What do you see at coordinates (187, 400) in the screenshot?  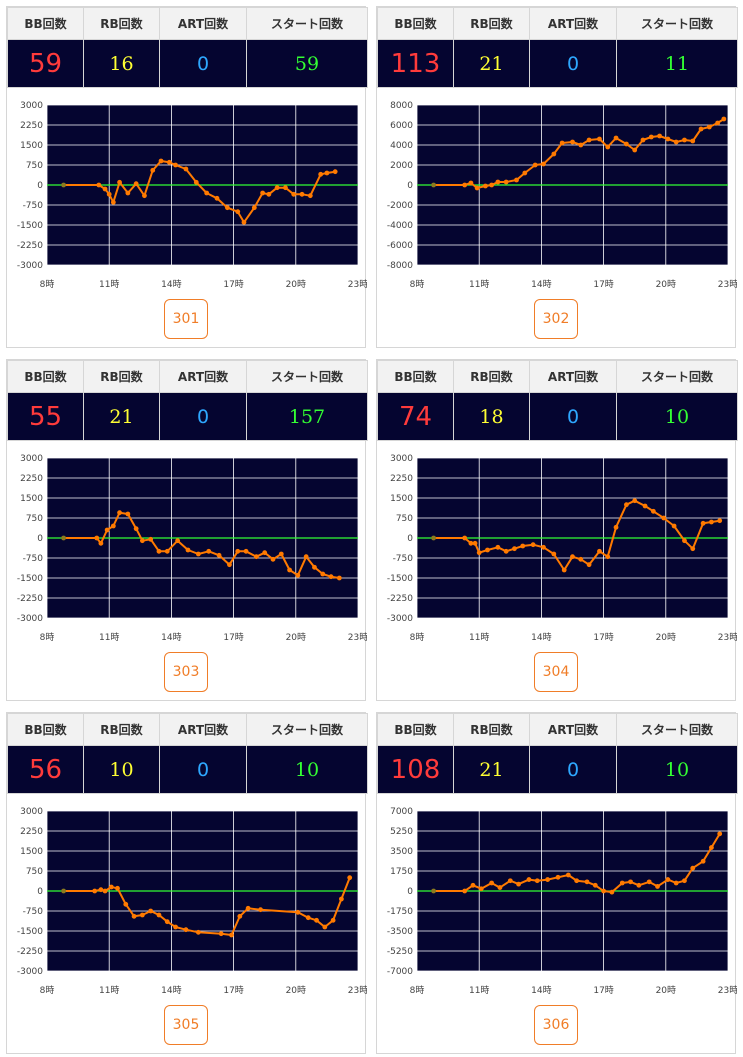 I see `stats-table: BB回数 RB回数 ART回数 スタート回数 55 21 0 157` at bounding box center [187, 400].